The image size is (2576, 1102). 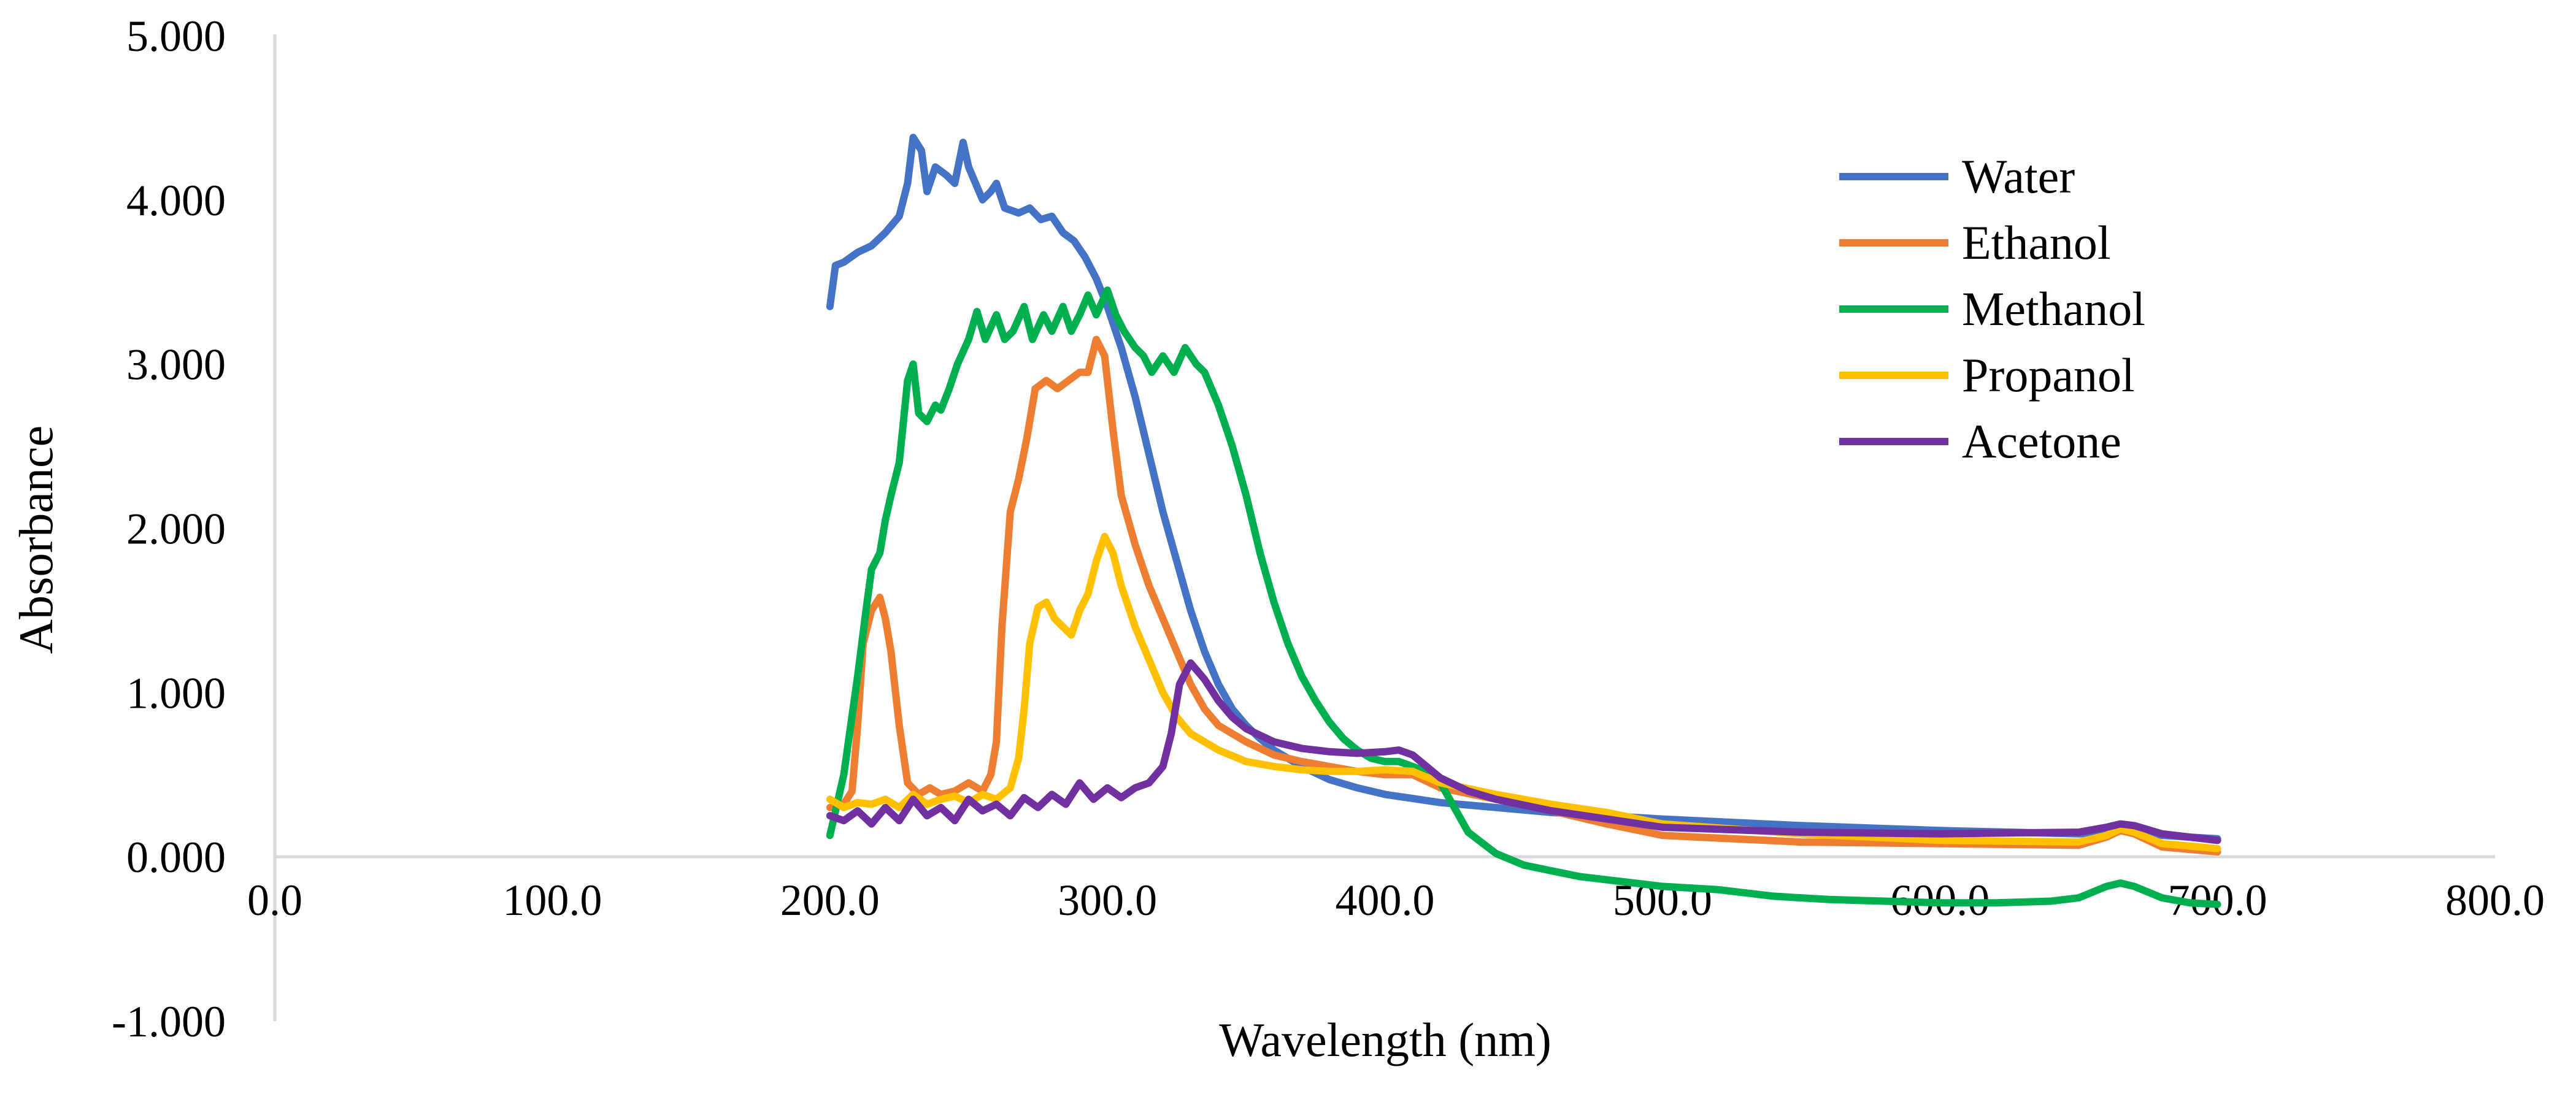 I want to click on x-tick-label: 100.0, so click(x=552, y=900).